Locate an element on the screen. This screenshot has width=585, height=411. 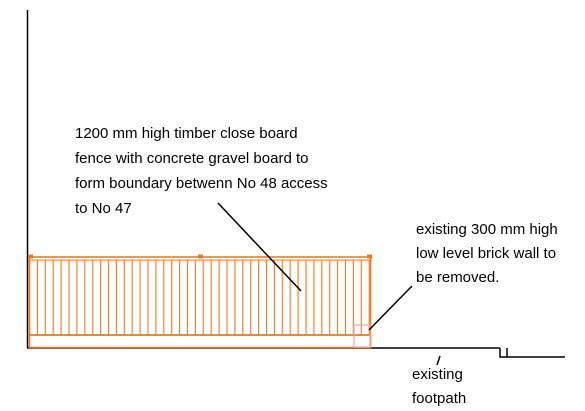
wall-leader-line is located at coordinates (390, 308).